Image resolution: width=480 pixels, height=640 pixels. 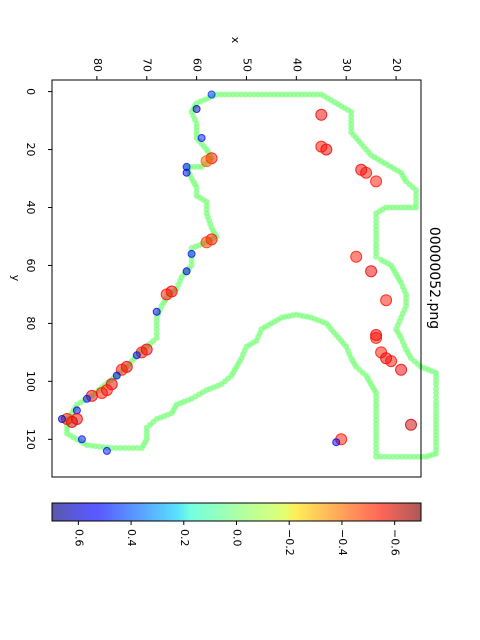 I want to click on x-axis-label: x, so click(x=235, y=40).